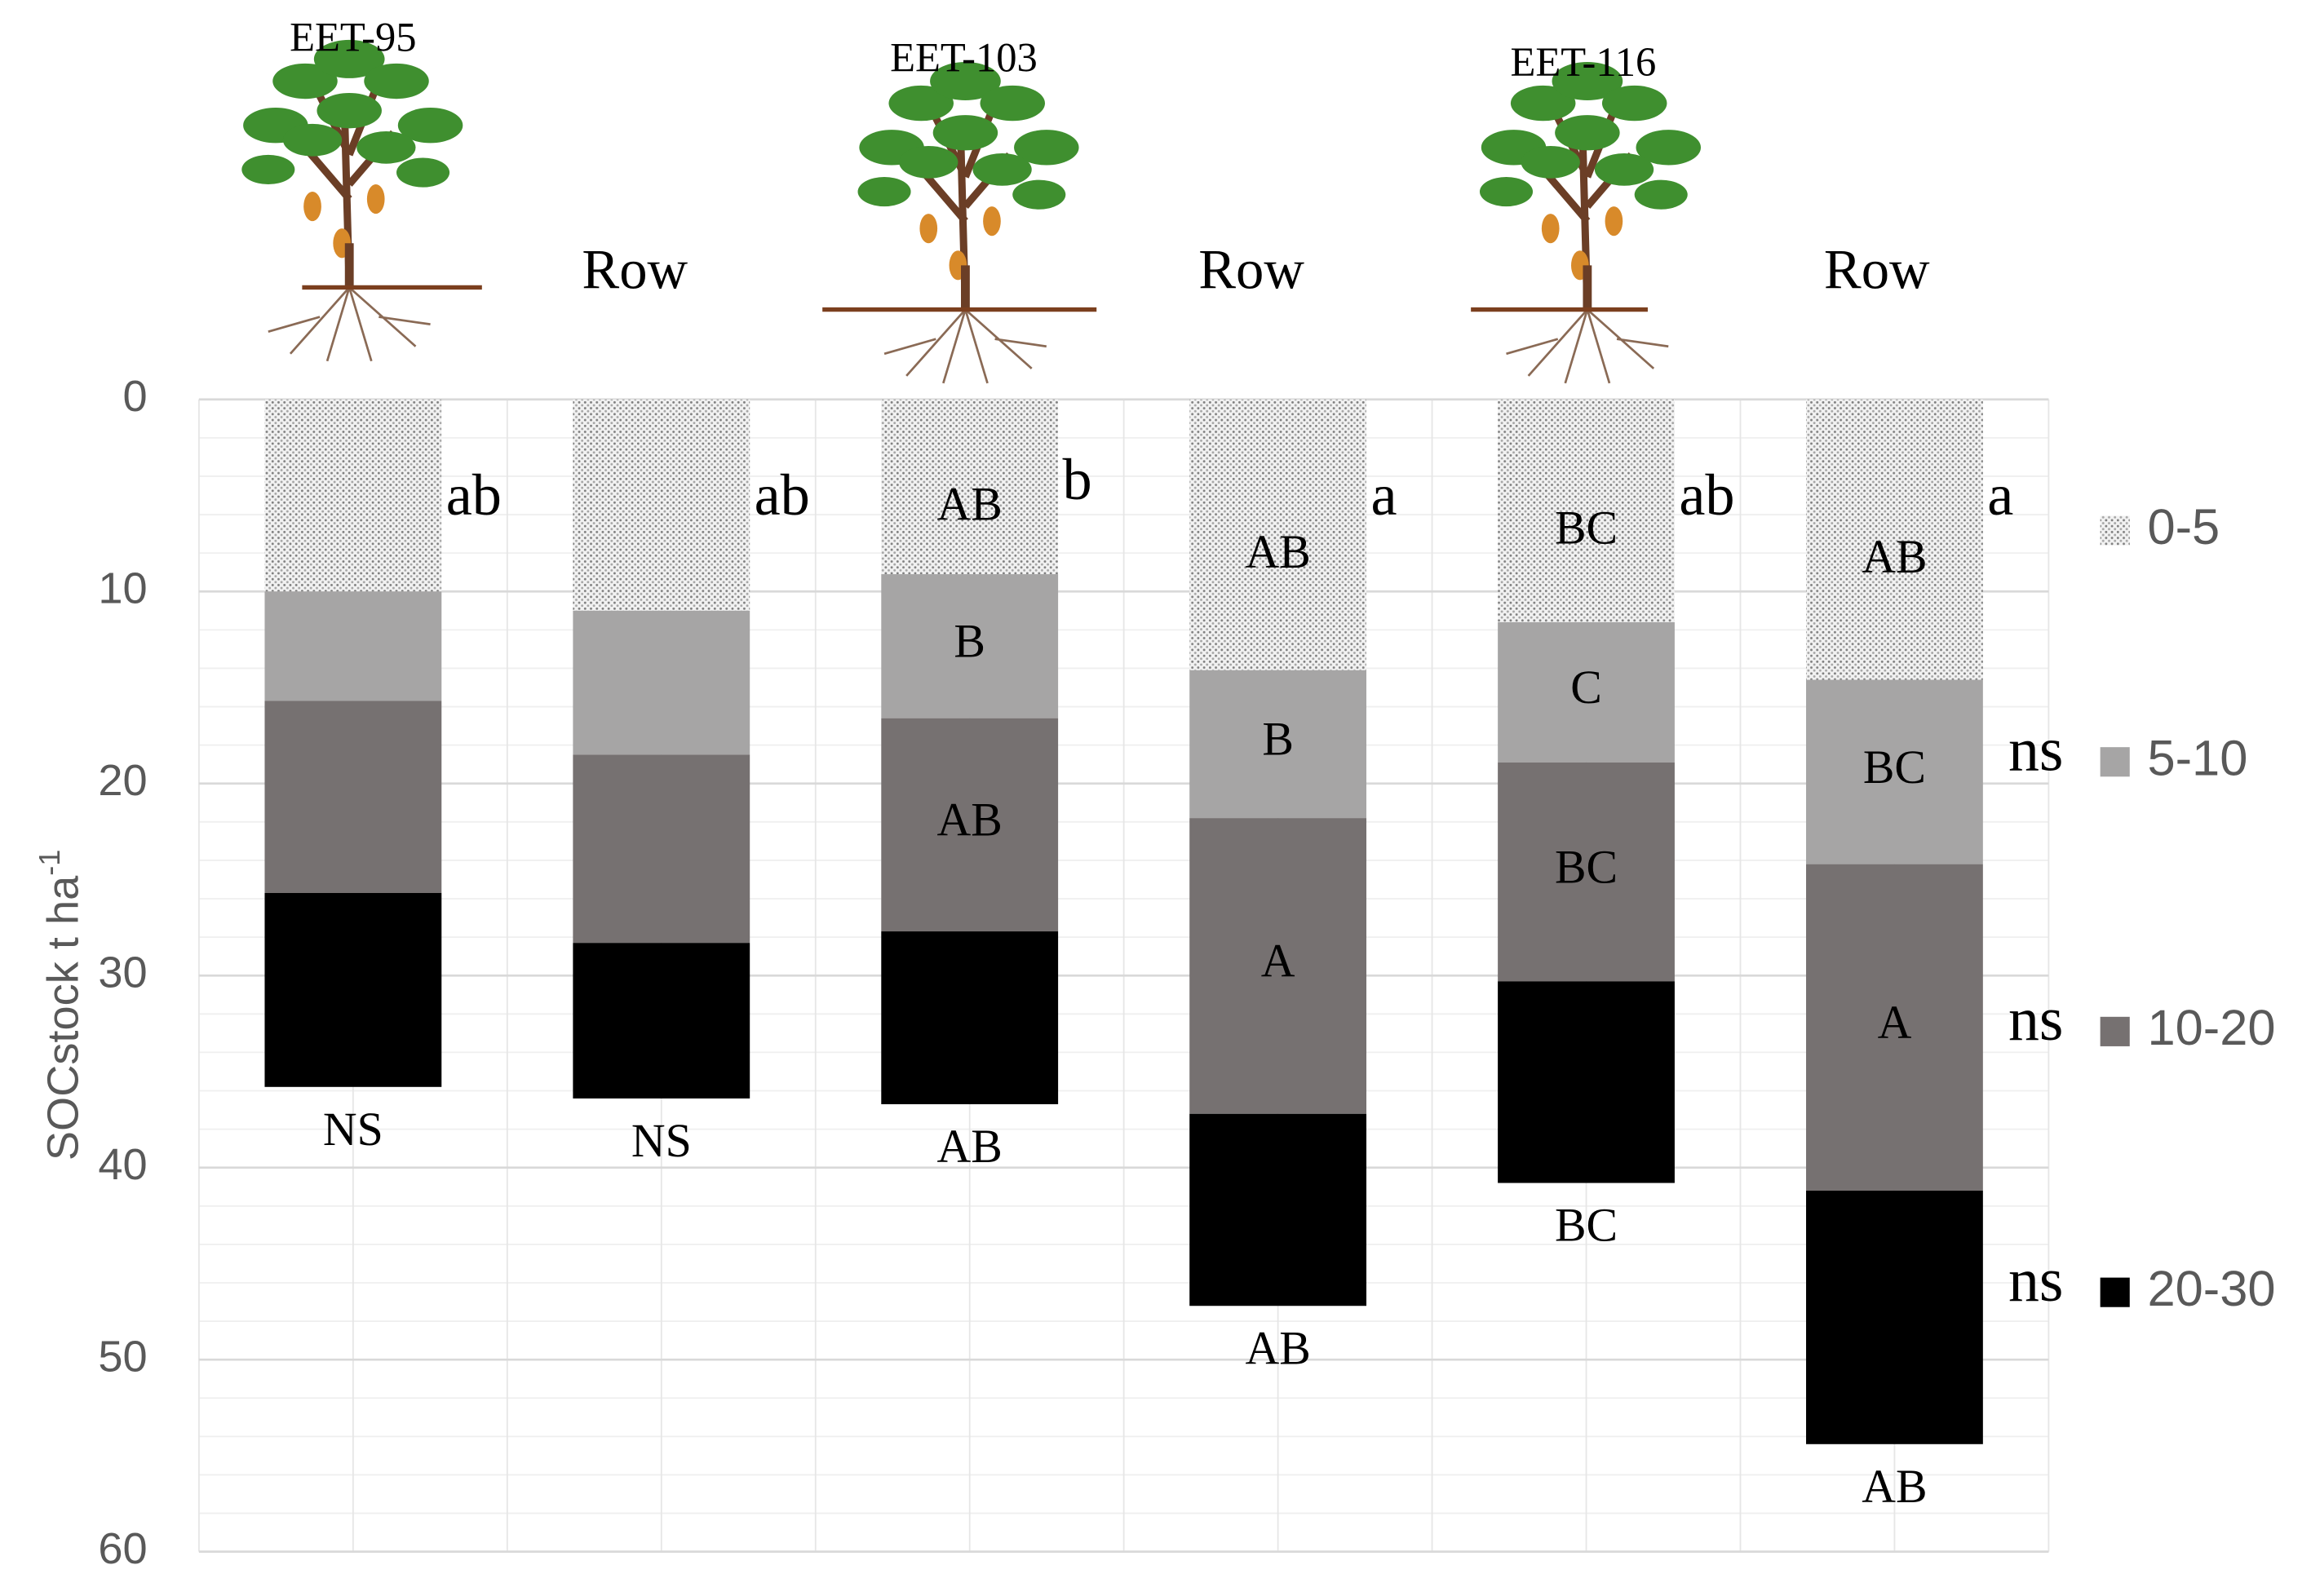 The image size is (2311, 1596). I want to click on significance-label: b, so click(1077, 479).